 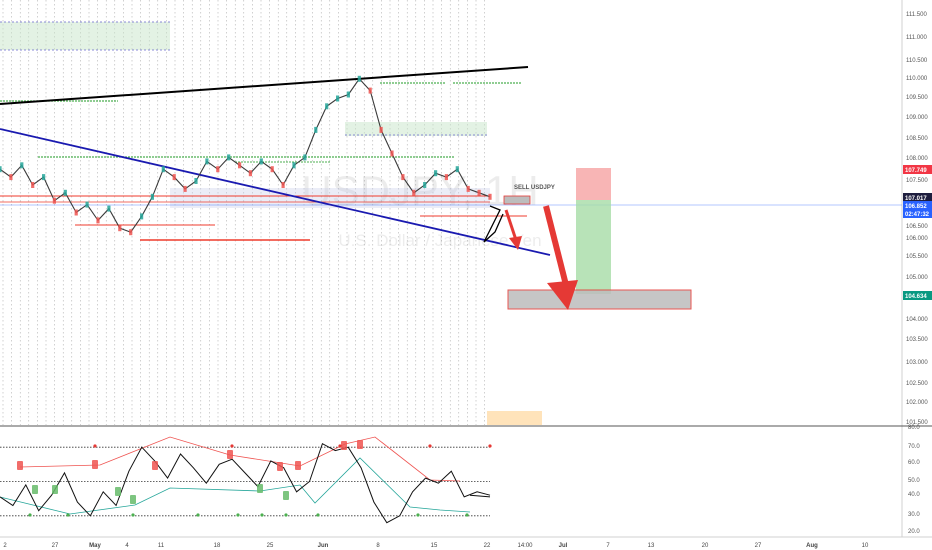 I want to click on time-axis-label: 2, so click(x=5, y=546).